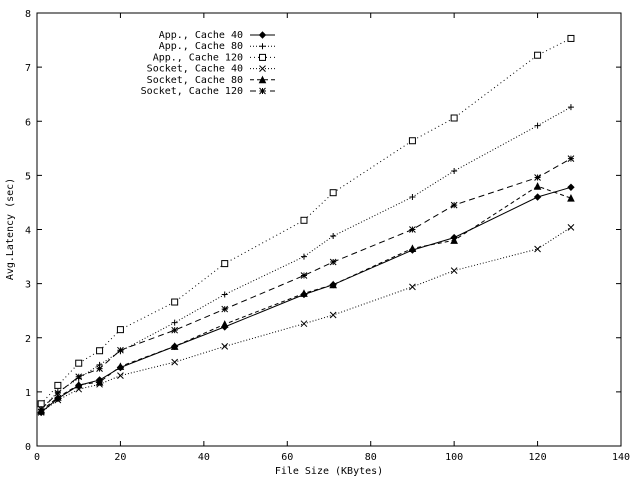 This screenshot has height=480, width=640. I want to click on legend-label: App., Cache 120, so click(198, 57).